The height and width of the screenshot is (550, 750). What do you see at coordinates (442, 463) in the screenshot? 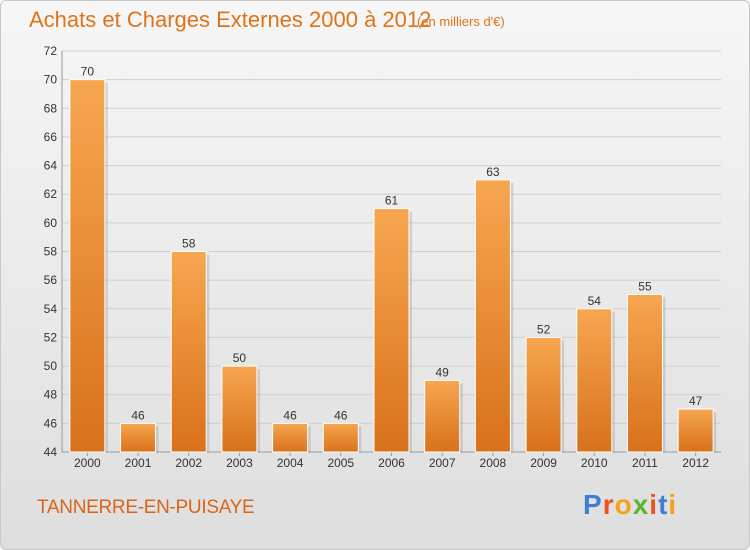
I see `x-tick-label: 2007` at bounding box center [442, 463].